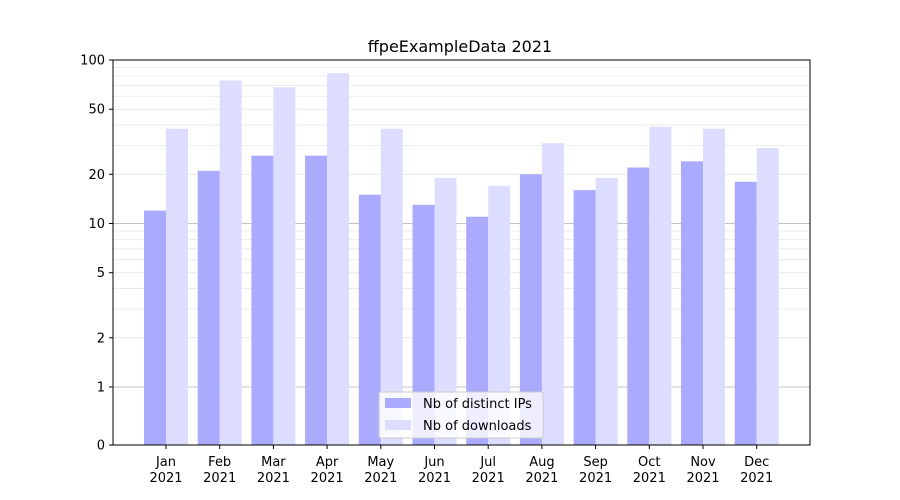 The height and width of the screenshot is (500, 900). What do you see at coordinates (703, 462) in the screenshot?
I see `x-tick-label: Nov` at bounding box center [703, 462].